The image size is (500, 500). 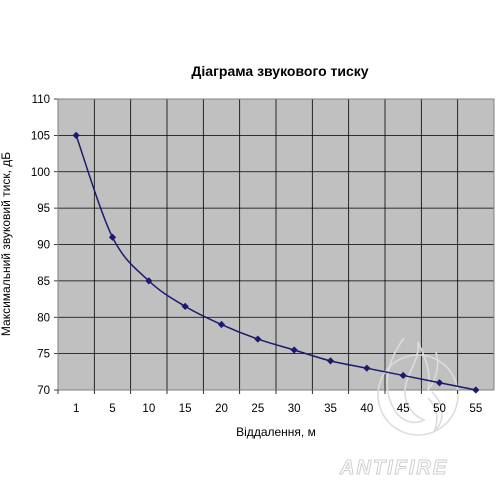 What do you see at coordinates (43, 391) in the screenshot?
I see `y-tick-label: 70` at bounding box center [43, 391].